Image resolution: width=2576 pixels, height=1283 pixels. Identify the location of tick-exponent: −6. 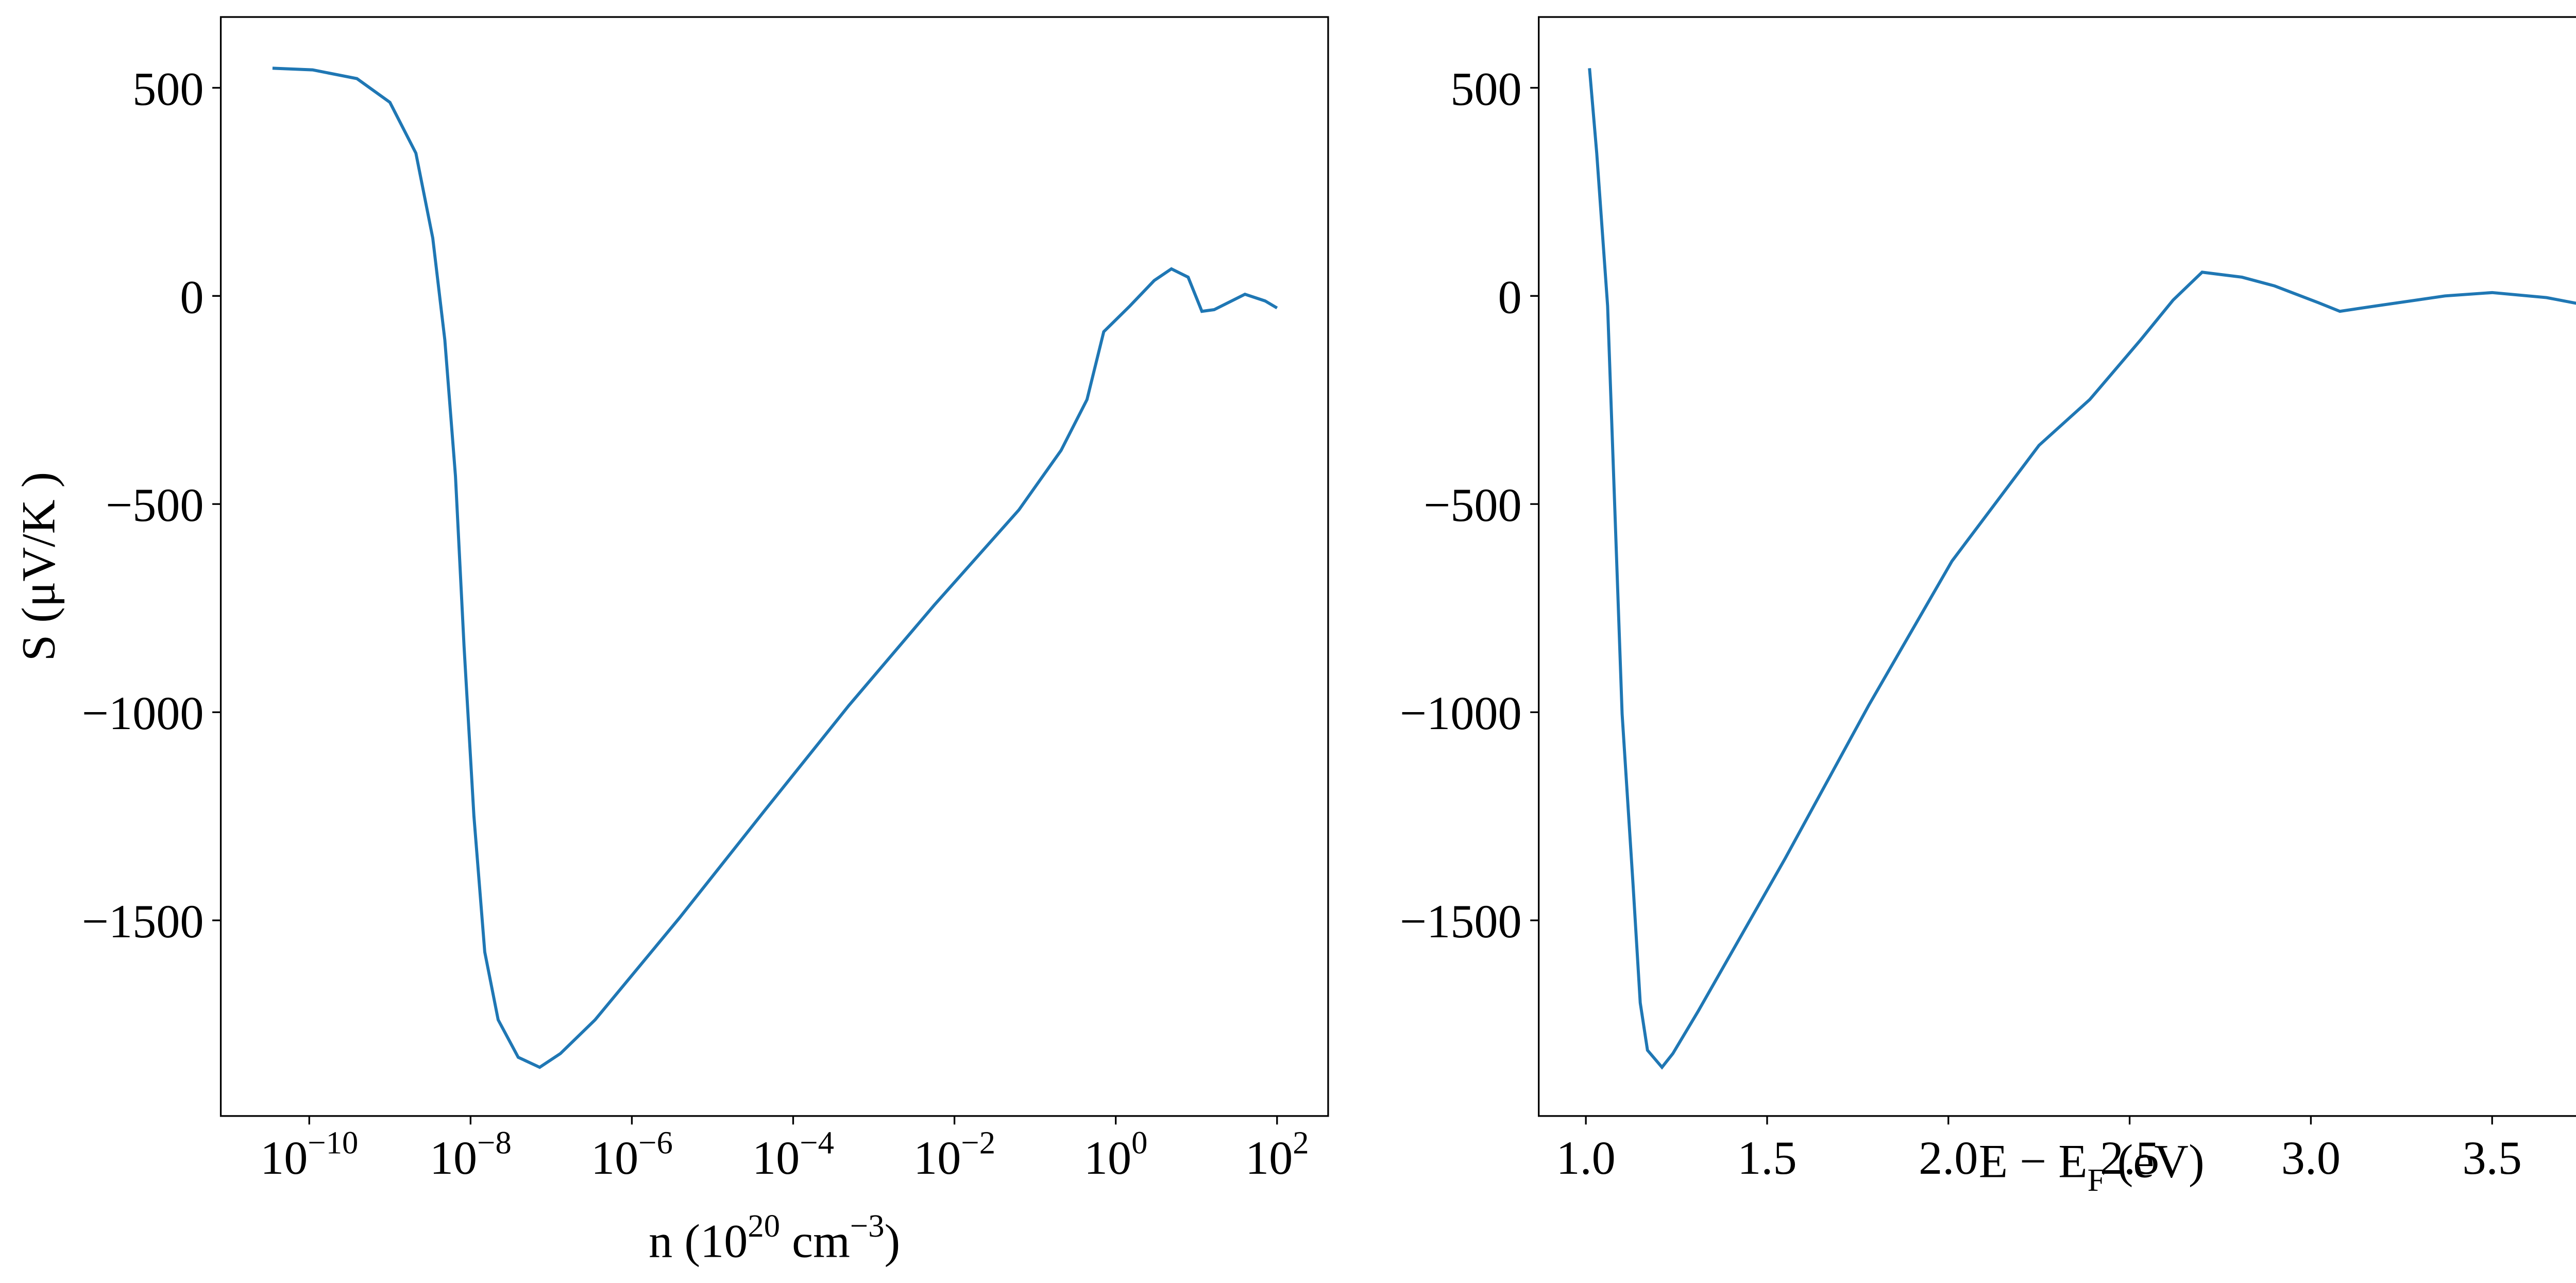
(655, 1142).